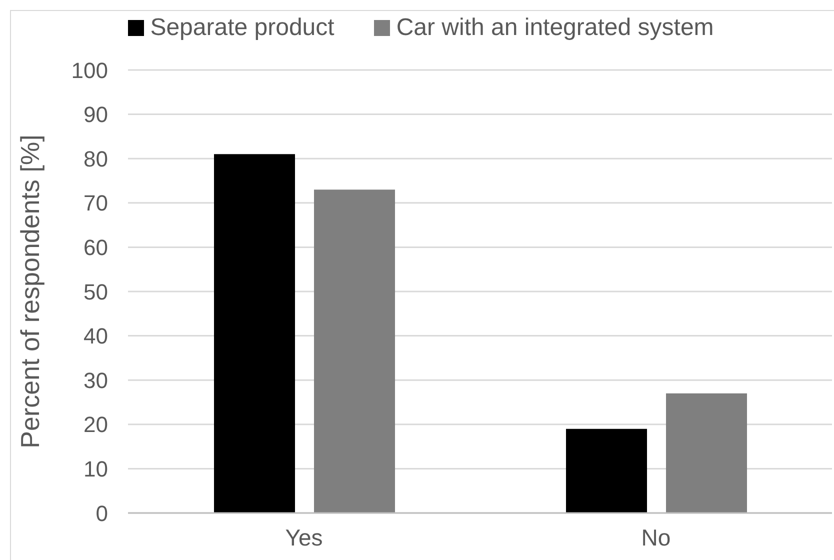 The height and width of the screenshot is (560, 834). What do you see at coordinates (96, 380) in the screenshot?
I see `y-tick-label: 30` at bounding box center [96, 380].